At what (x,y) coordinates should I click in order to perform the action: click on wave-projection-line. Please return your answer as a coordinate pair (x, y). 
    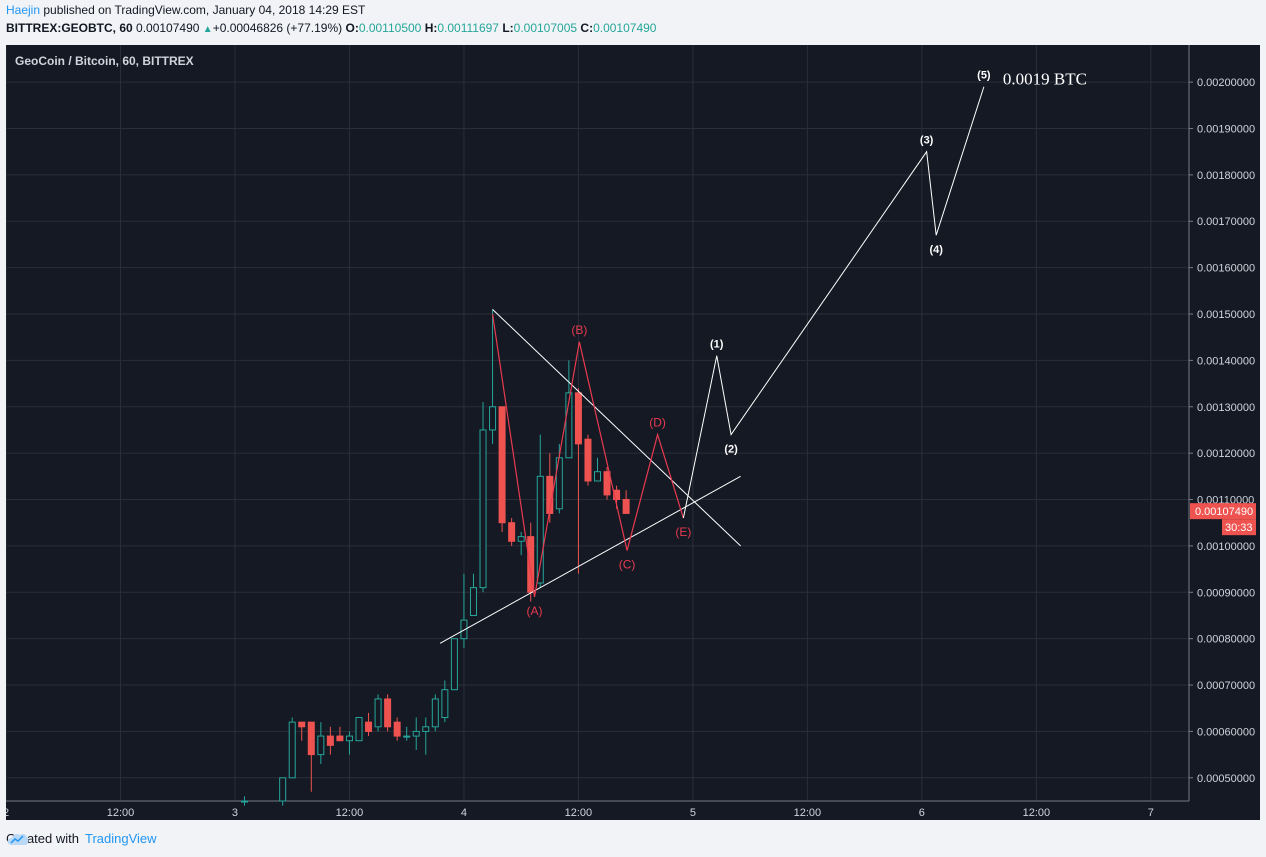
    Looking at the image, I should click on (833, 302).